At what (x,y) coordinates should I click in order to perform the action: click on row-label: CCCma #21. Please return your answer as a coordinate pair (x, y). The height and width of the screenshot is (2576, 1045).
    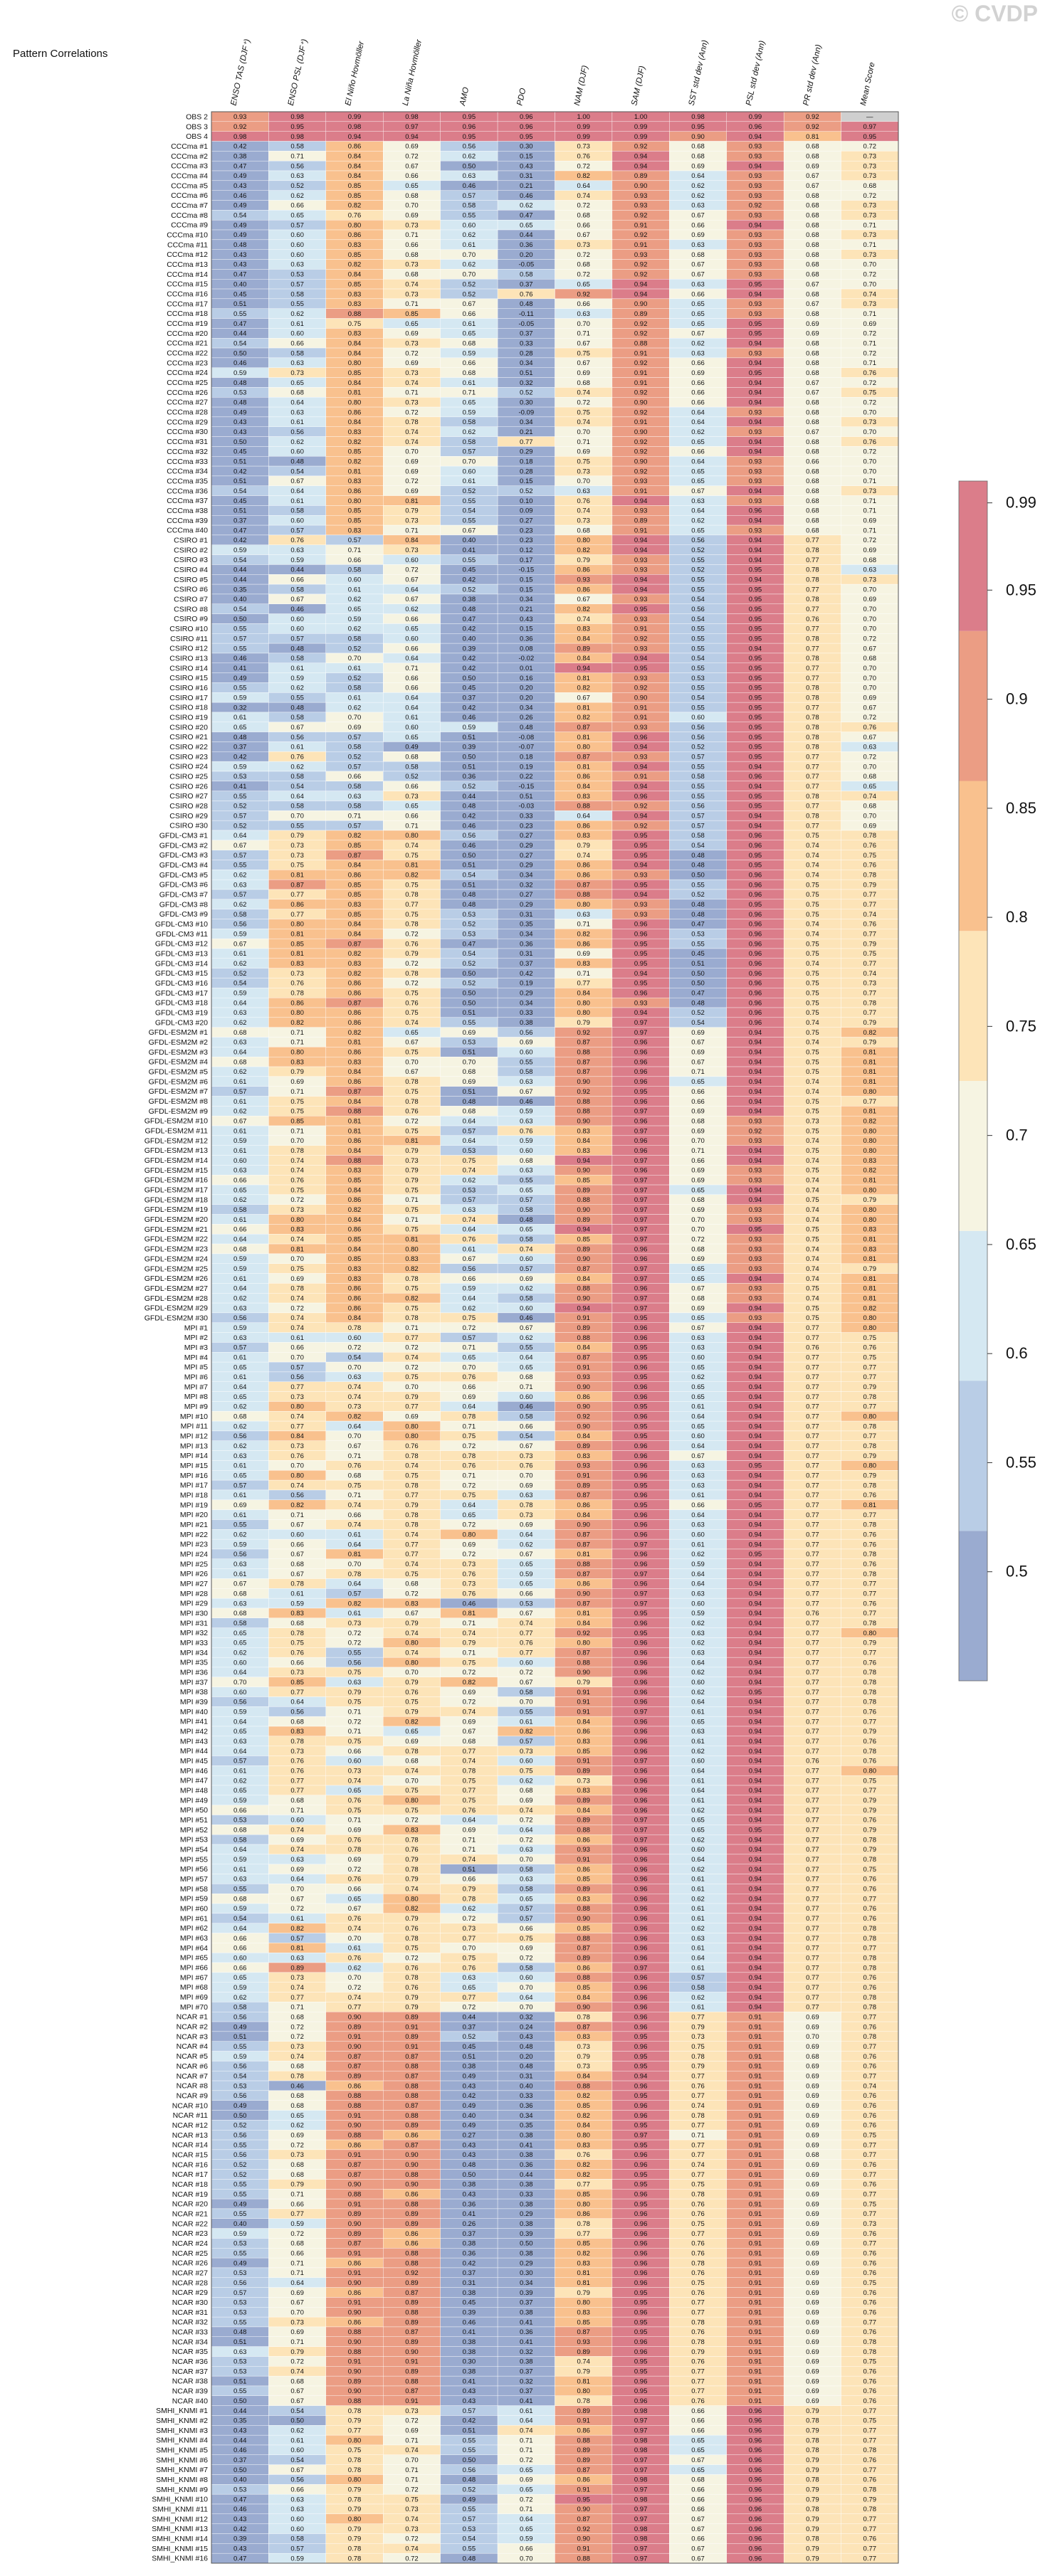
    Looking at the image, I should click on (187, 343).